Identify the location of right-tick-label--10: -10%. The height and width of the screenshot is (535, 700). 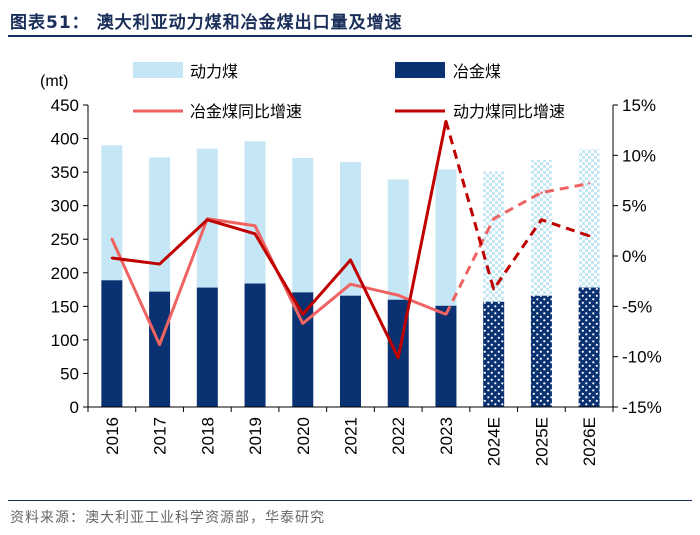
(642, 357).